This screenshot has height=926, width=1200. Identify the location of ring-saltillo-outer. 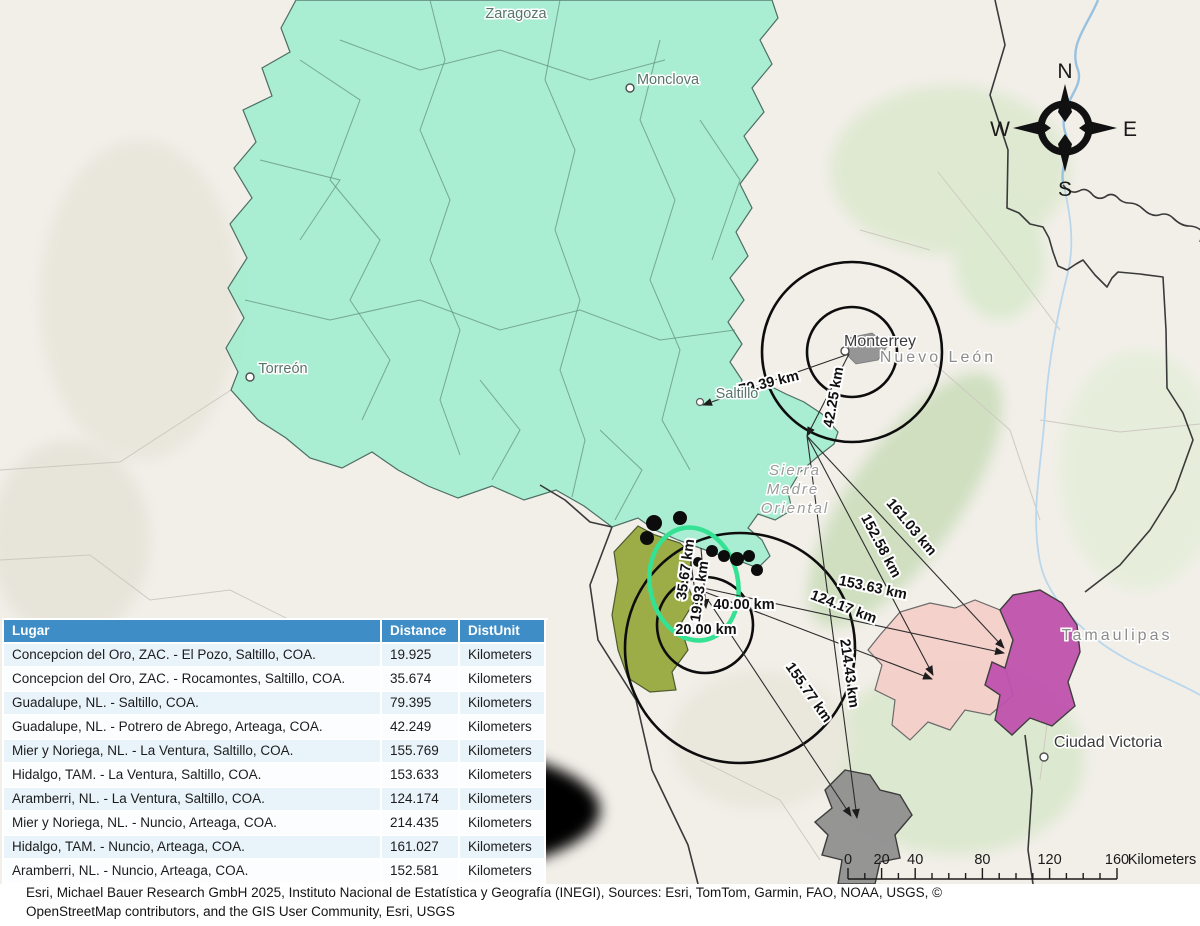
(740, 648).